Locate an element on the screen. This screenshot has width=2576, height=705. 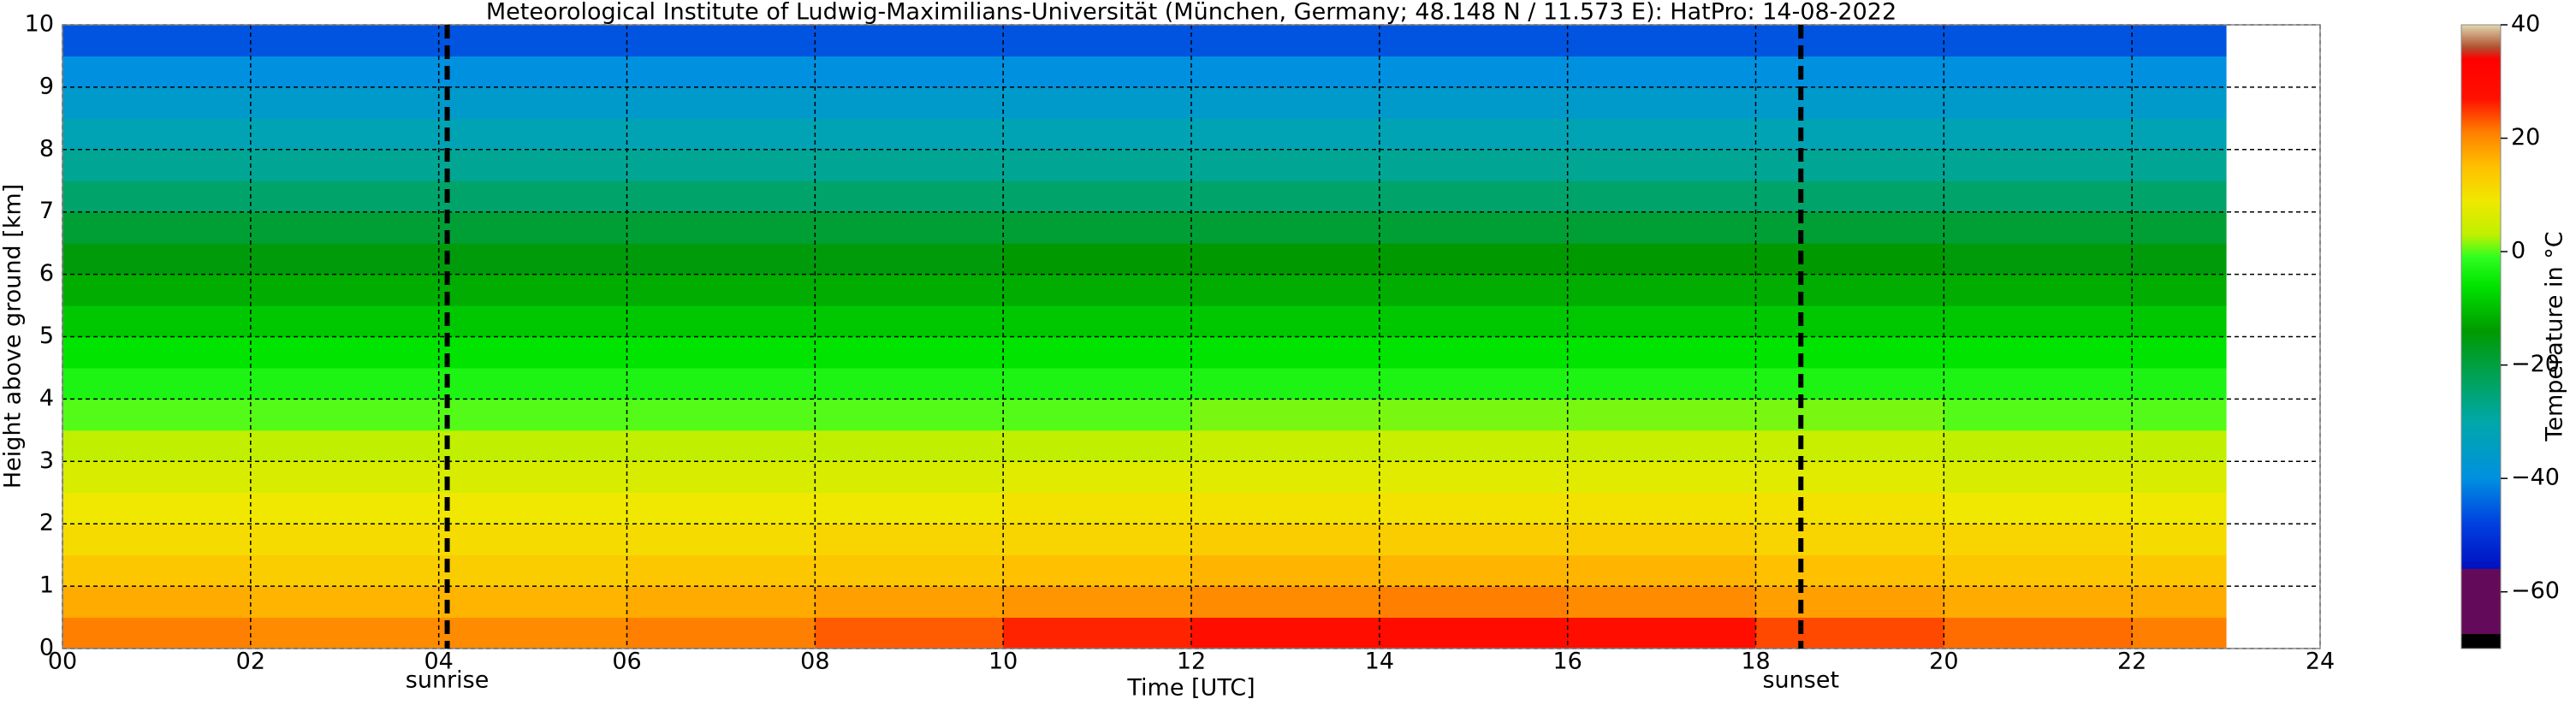
x-tick-label: 04 is located at coordinates (438, 662).